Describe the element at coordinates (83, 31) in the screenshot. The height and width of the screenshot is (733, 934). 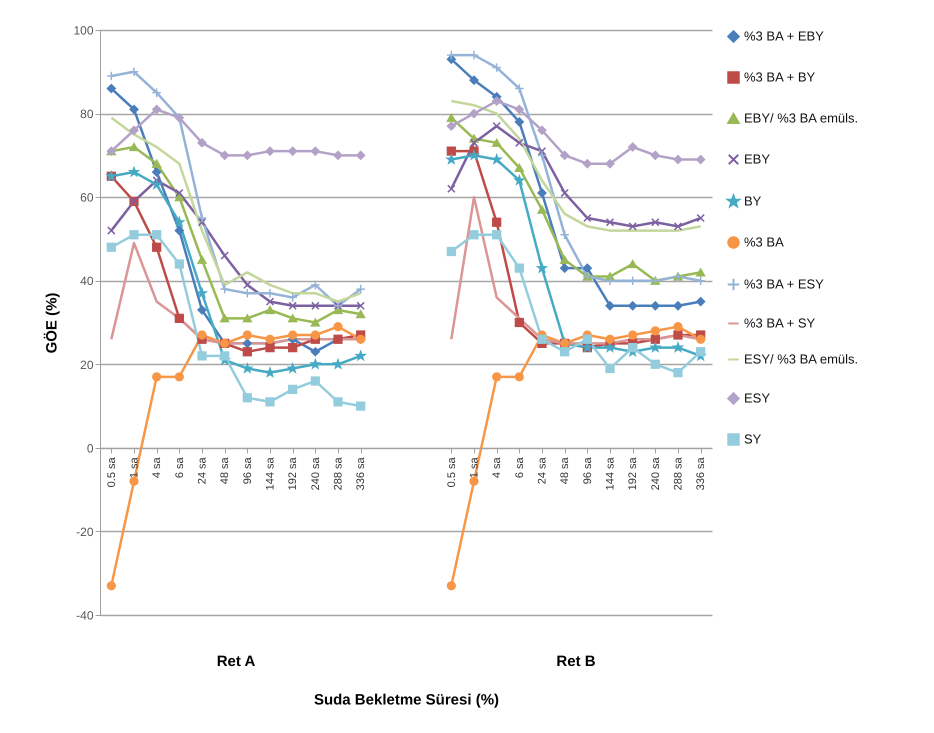
I see `y-tick-label: 100` at that location.